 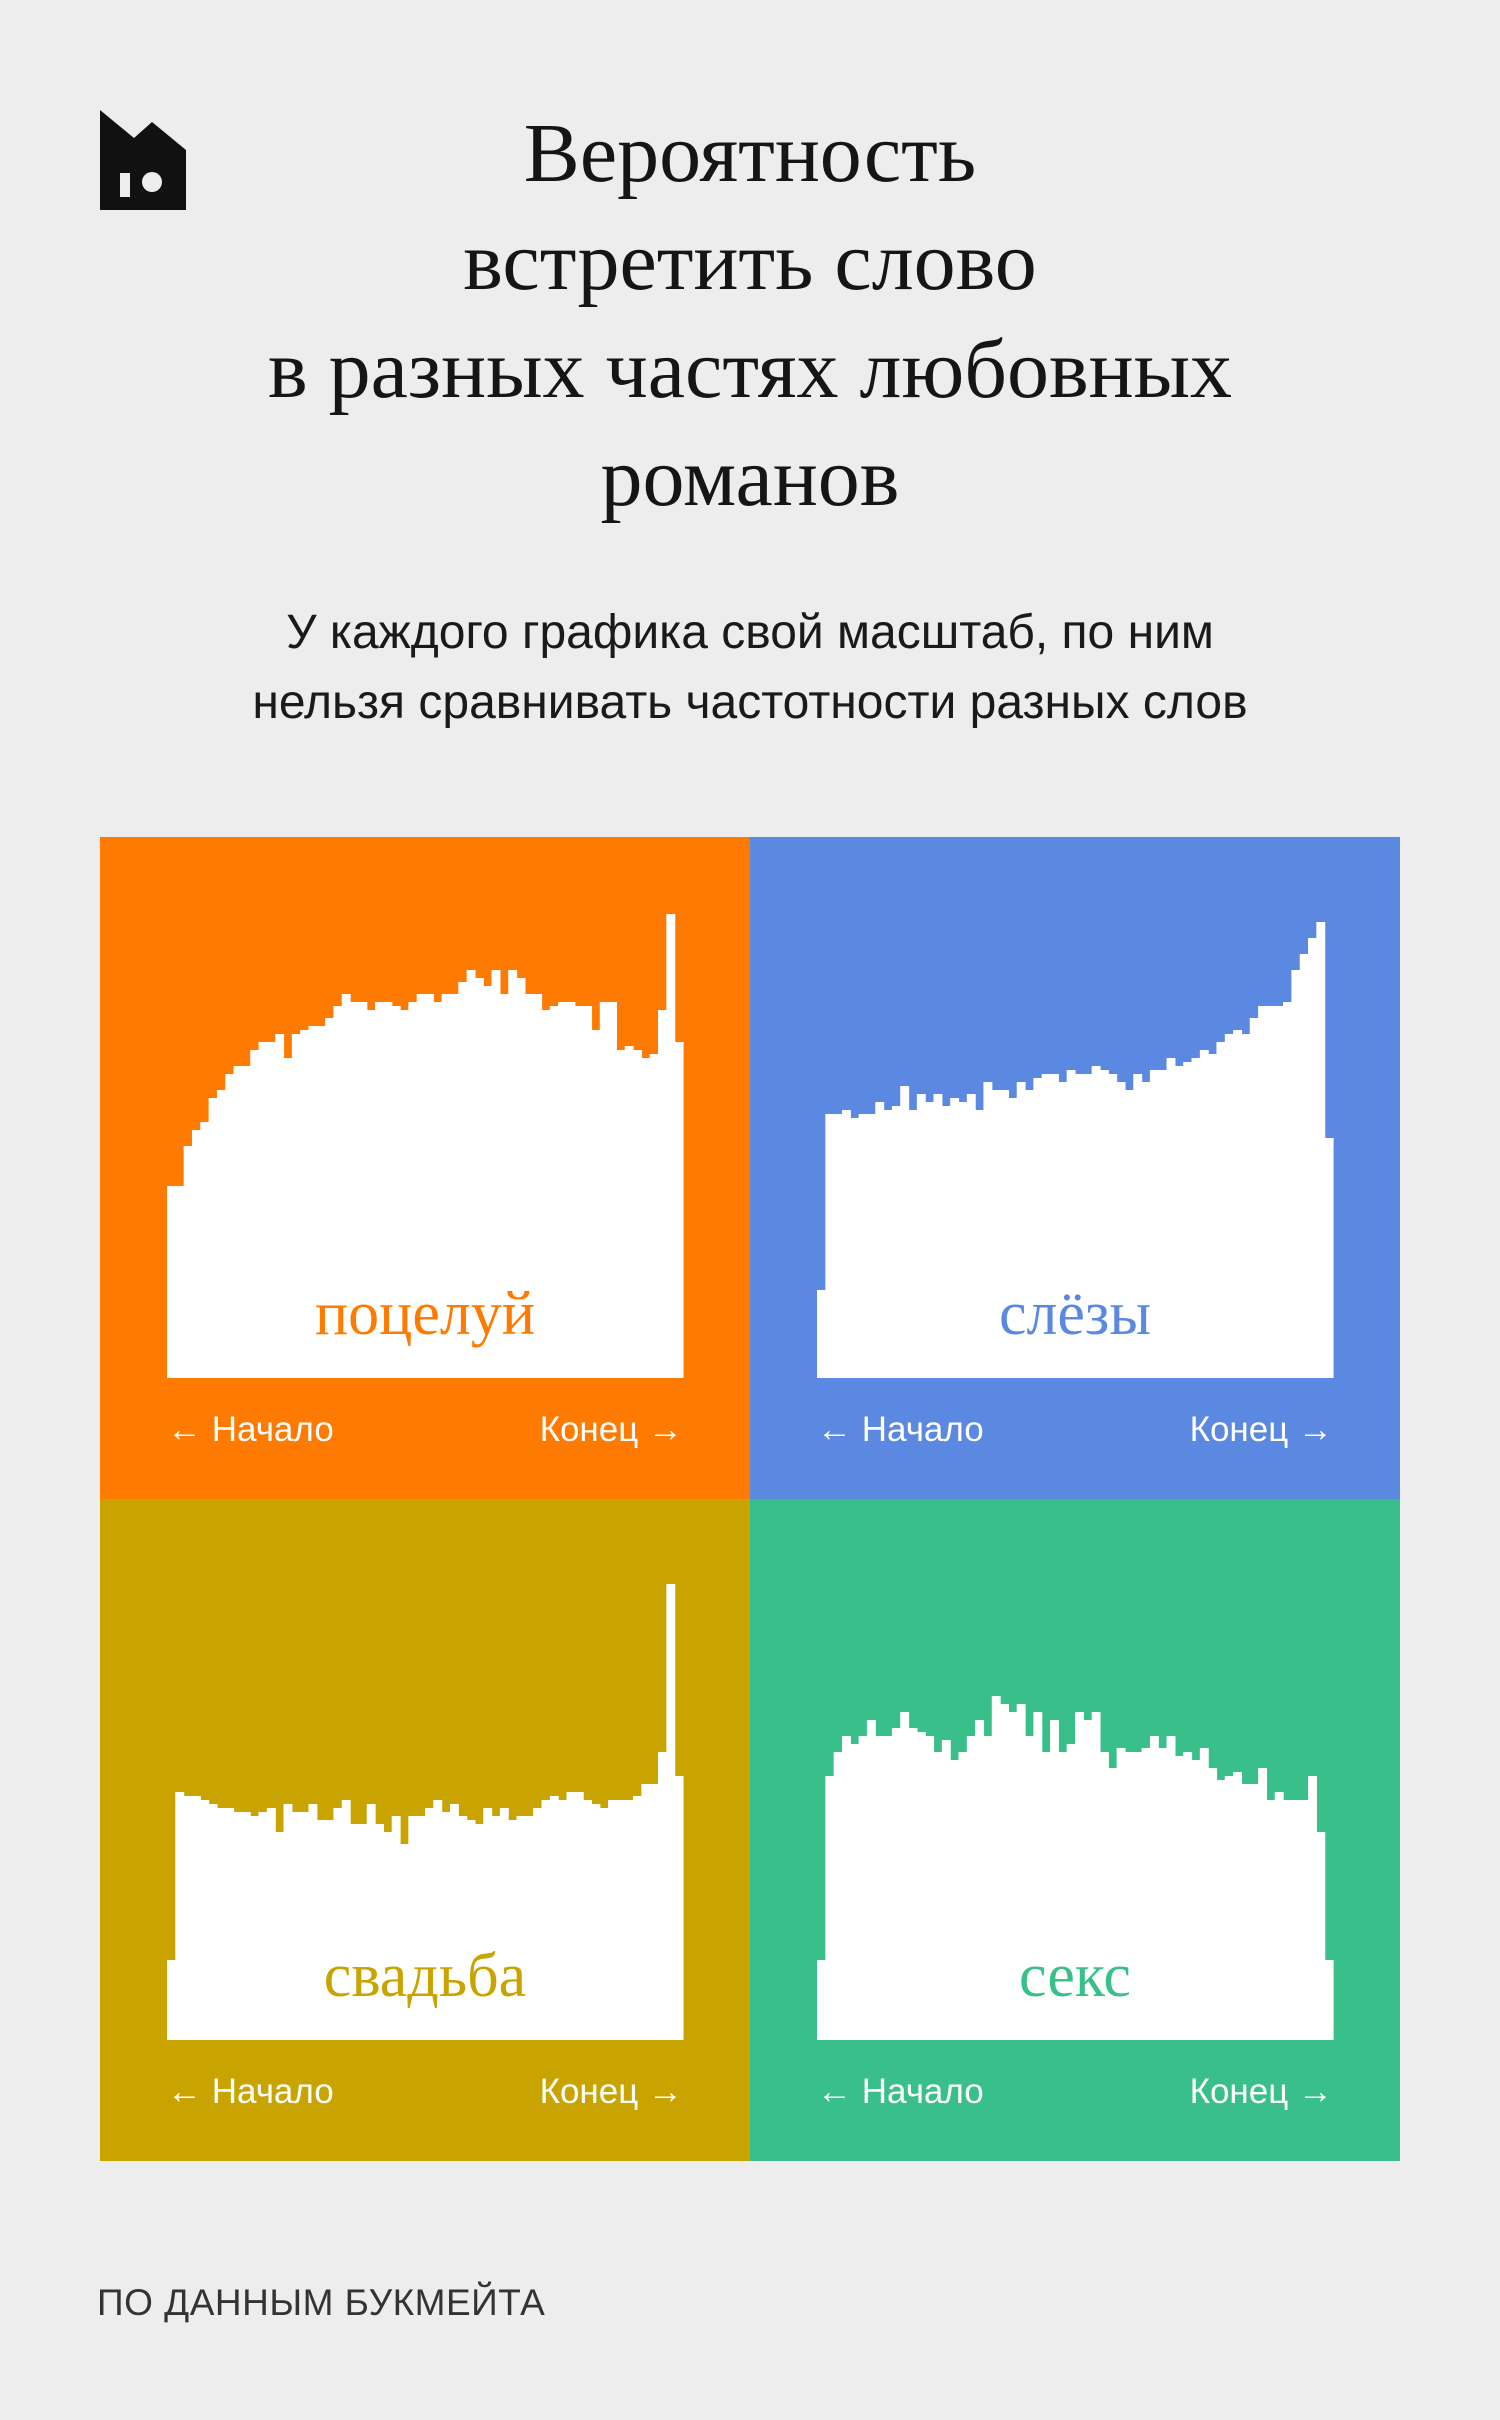 What do you see at coordinates (750, 632) in the screenshot?
I see `subtitle-line: У каждого графика свой масштаб, по ним` at bounding box center [750, 632].